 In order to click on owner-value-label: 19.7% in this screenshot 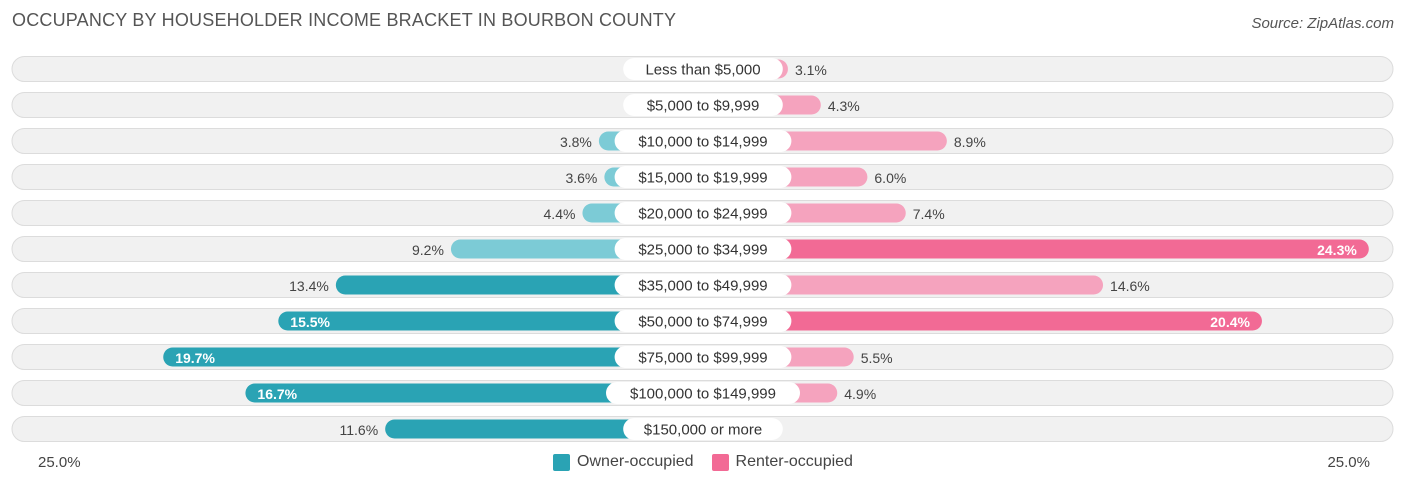, I will do `click(195, 358)`.